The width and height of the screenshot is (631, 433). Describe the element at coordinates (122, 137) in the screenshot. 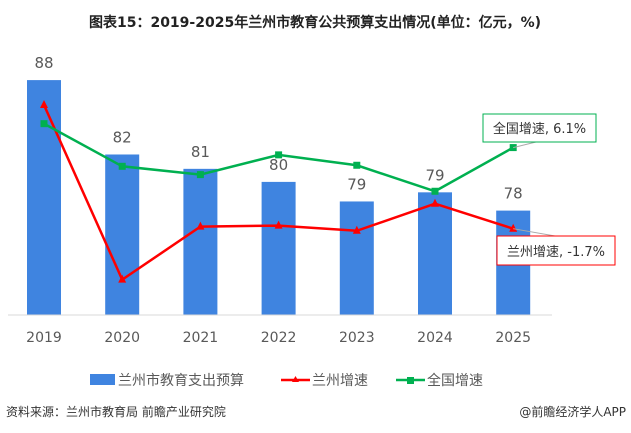

I see `bar-label-2020: 82` at that location.